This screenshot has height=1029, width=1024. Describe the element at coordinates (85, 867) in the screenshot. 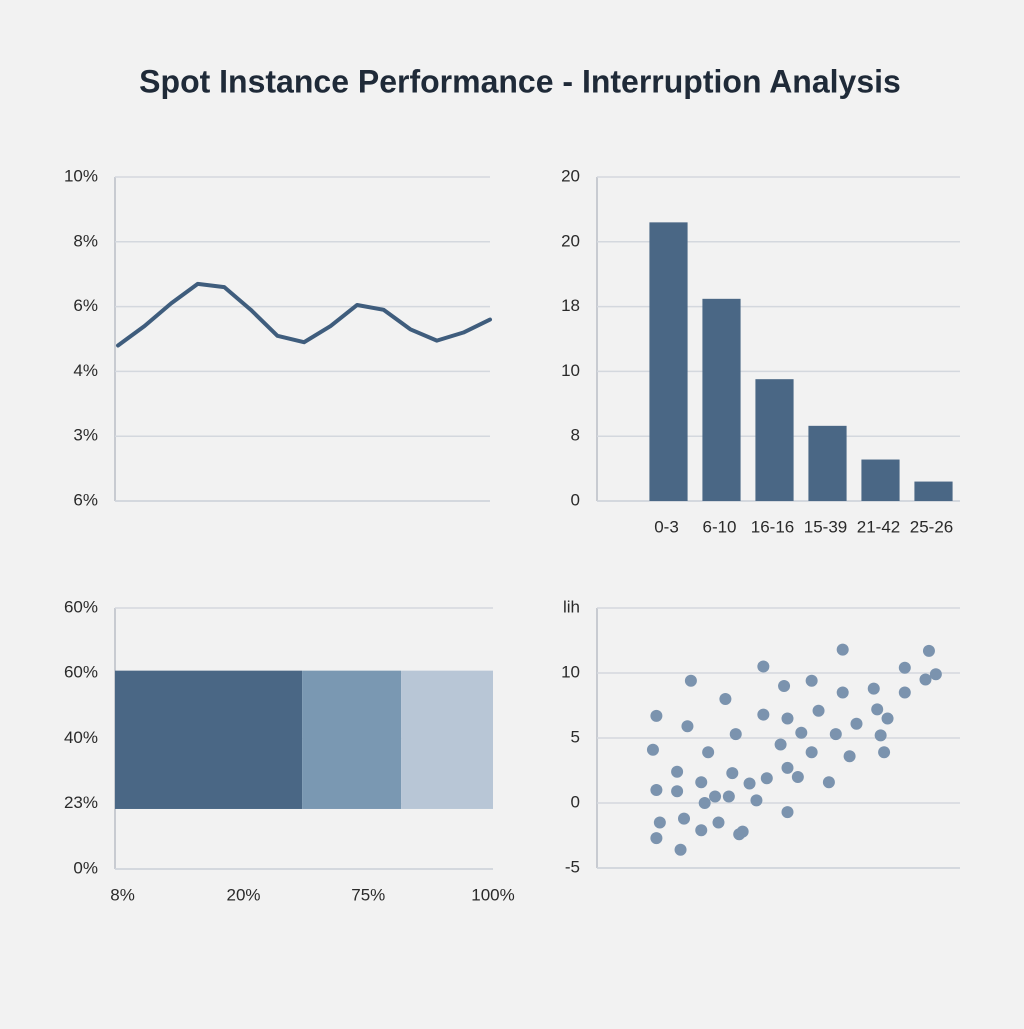

I see `y-tick-label: 0%` at that location.